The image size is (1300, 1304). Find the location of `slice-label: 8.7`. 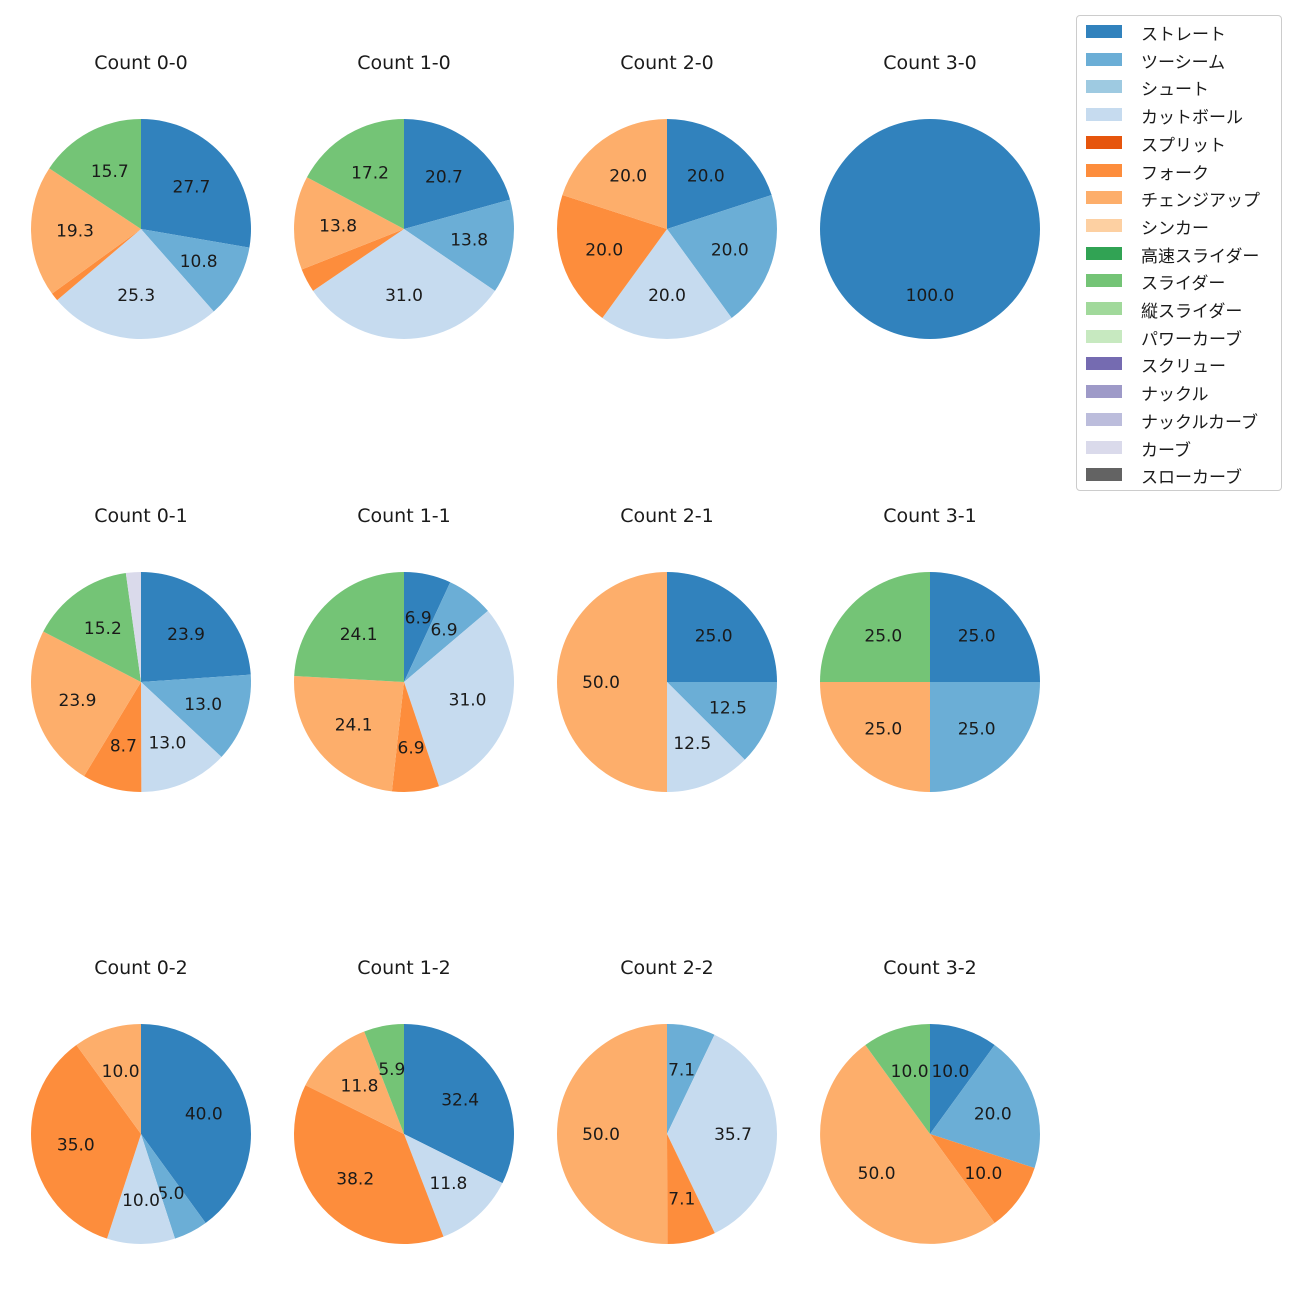

slice-label: 8.7 is located at coordinates (123, 747).